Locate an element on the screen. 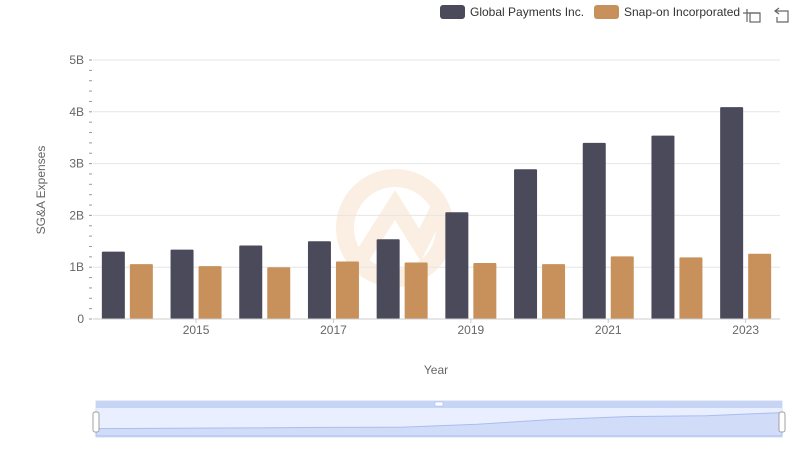 The width and height of the screenshot is (800, 461). restore-icon is located at coordinates (781, 15).